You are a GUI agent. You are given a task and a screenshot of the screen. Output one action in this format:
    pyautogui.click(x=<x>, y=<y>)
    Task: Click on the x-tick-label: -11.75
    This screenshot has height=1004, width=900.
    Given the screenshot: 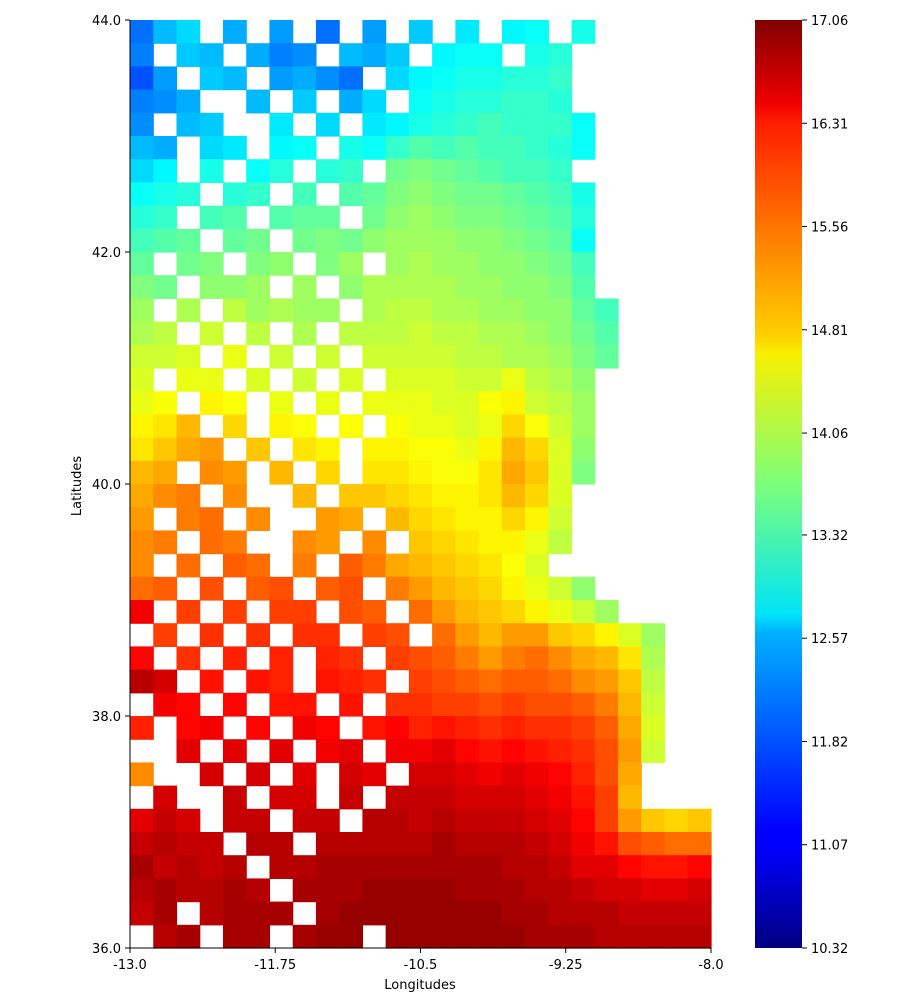 What is the action you would take?
    pyautogui.click(x=275, y=965)
    